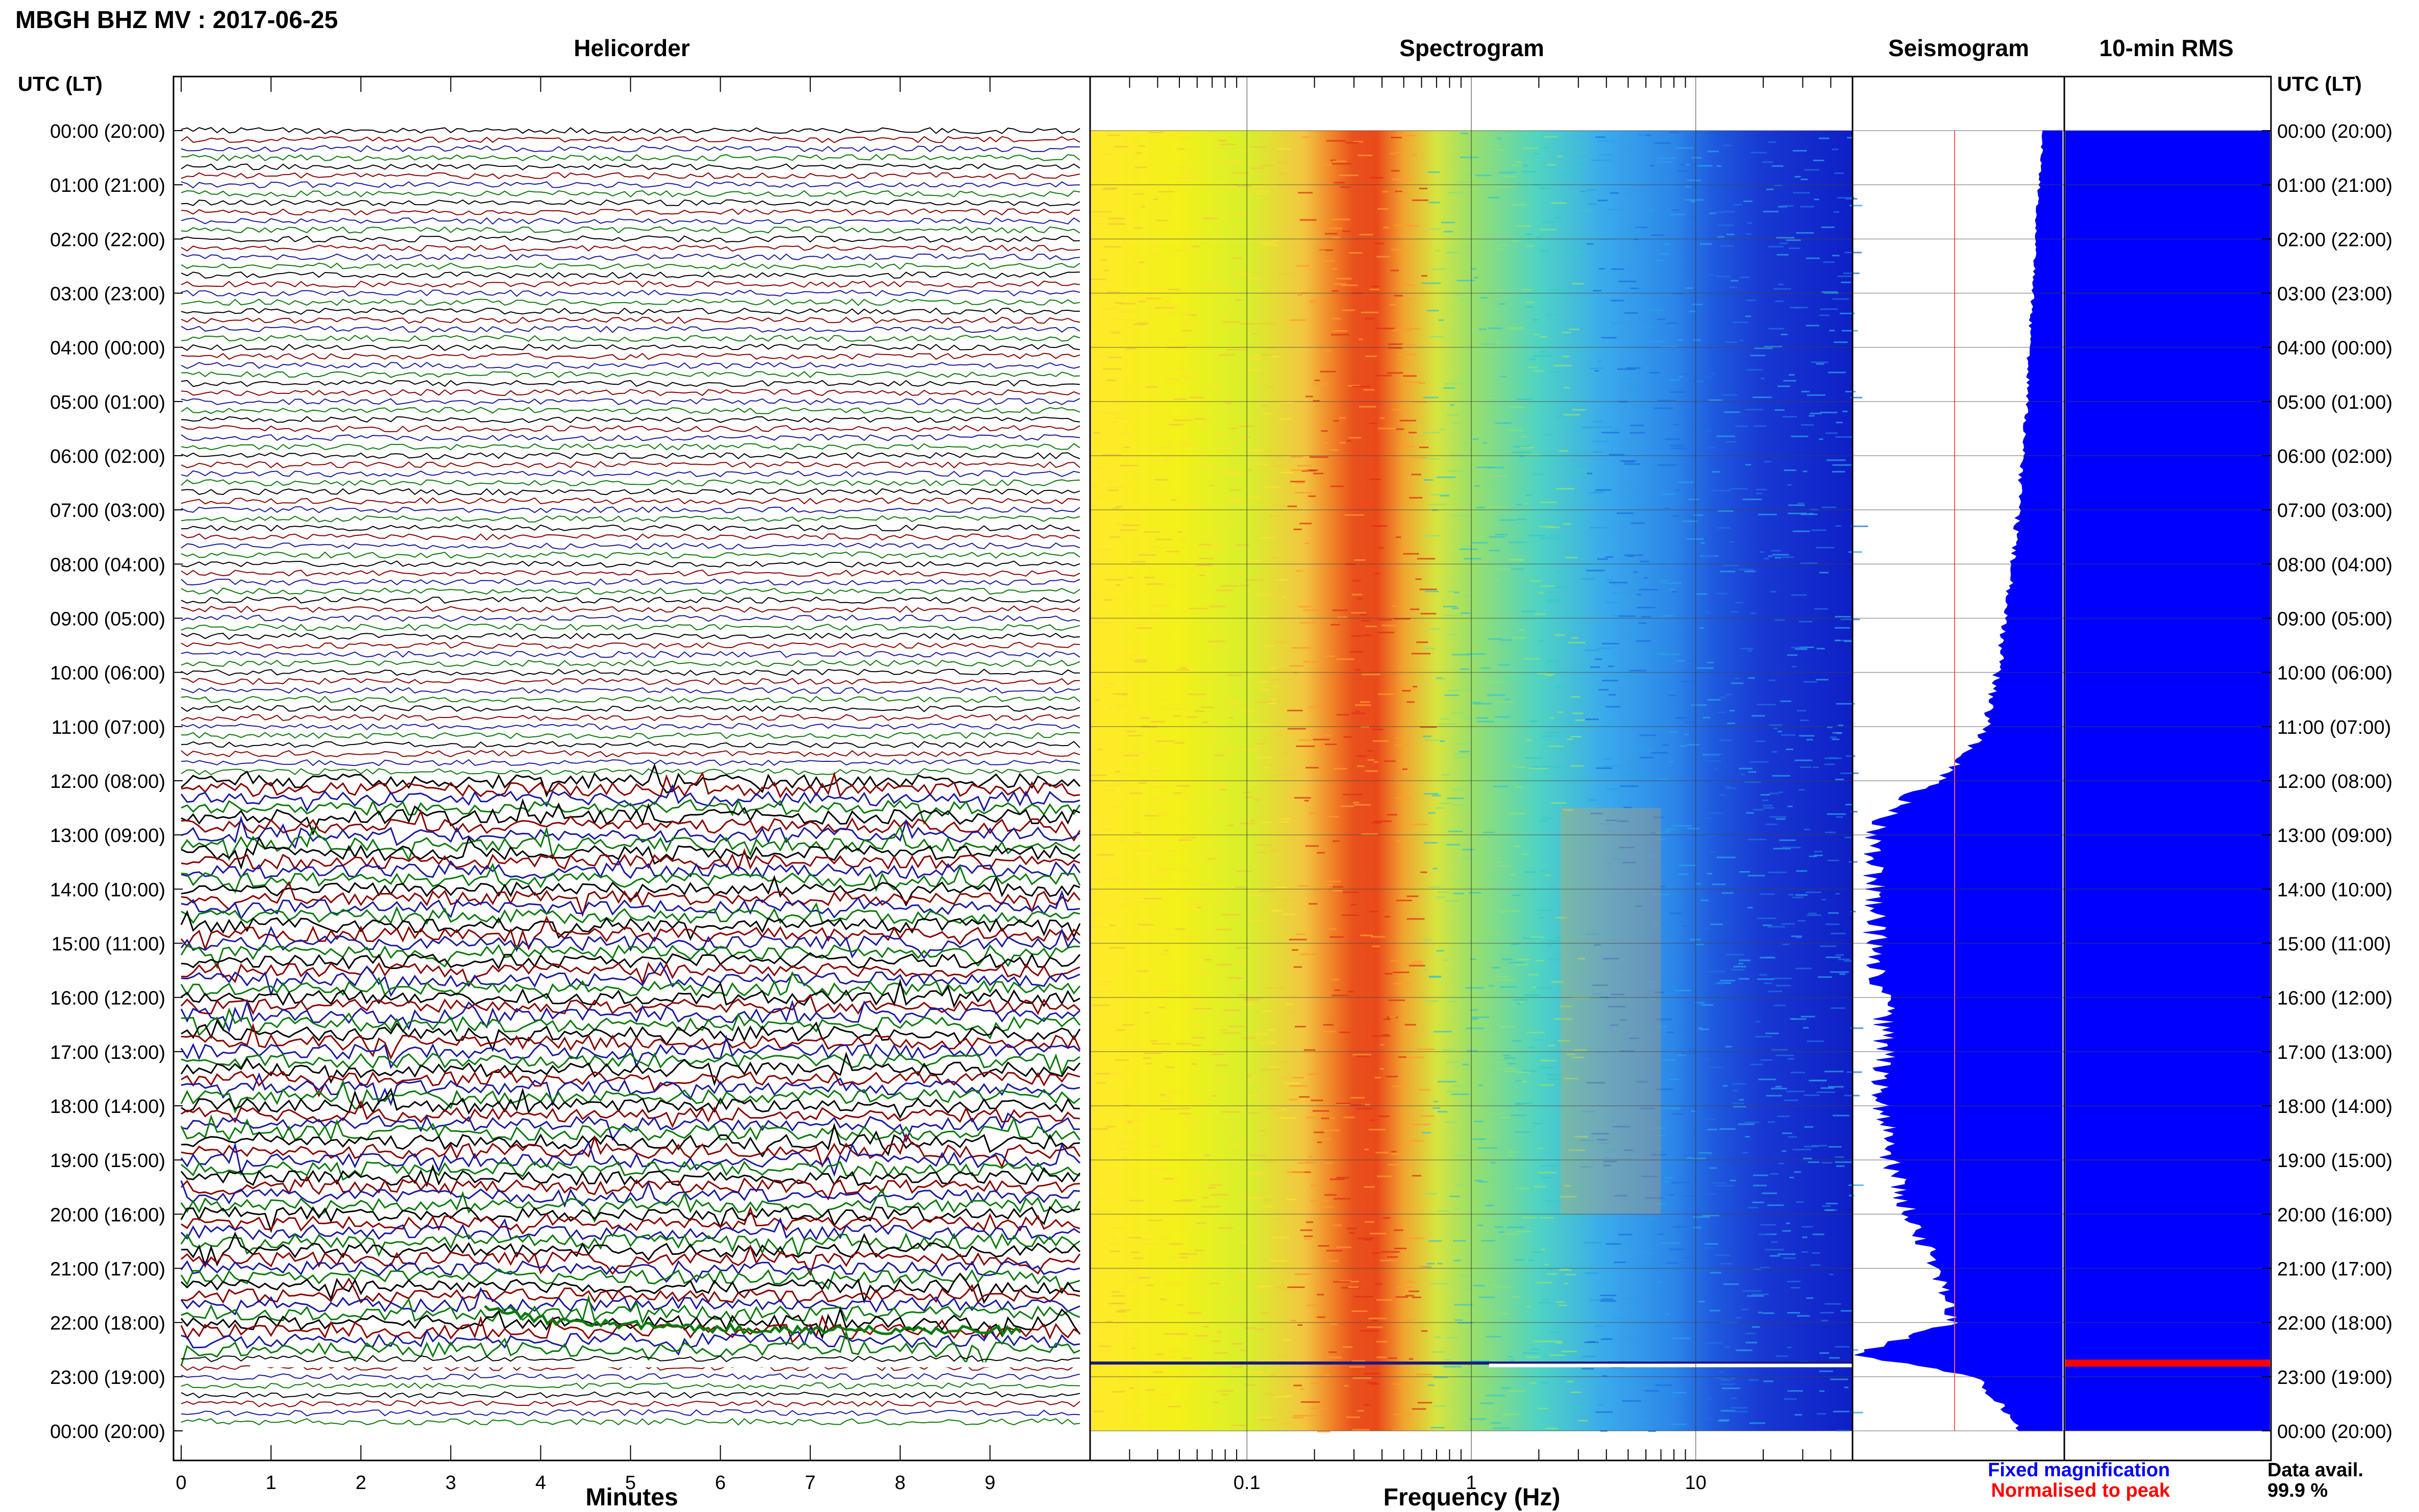 The image size is (2419, 1512). Describe the element at coordinates (2334, 781) in the screenshot. I see `time-label-right: 12:00 (08:00)` at that location.